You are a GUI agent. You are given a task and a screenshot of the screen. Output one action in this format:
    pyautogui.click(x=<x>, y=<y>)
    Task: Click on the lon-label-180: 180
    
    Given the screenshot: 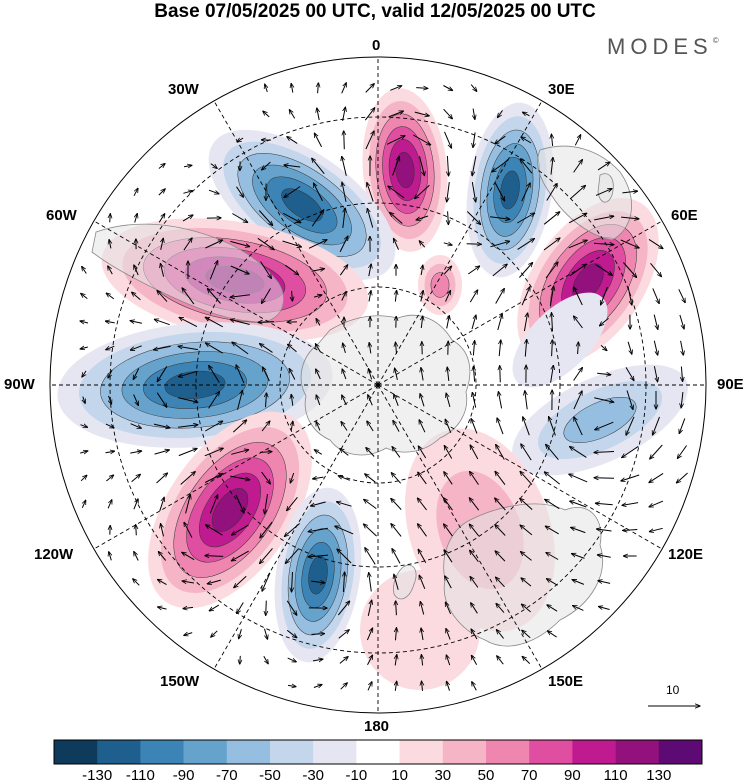 What is the action you would take?
    pyautogui.click(x=376, y=726)
    